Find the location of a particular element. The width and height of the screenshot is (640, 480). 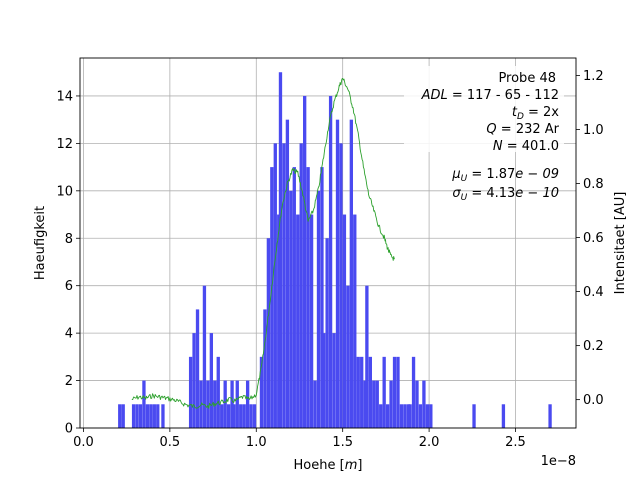

y-tick-label: 0 is located at coordinates (69, 429).